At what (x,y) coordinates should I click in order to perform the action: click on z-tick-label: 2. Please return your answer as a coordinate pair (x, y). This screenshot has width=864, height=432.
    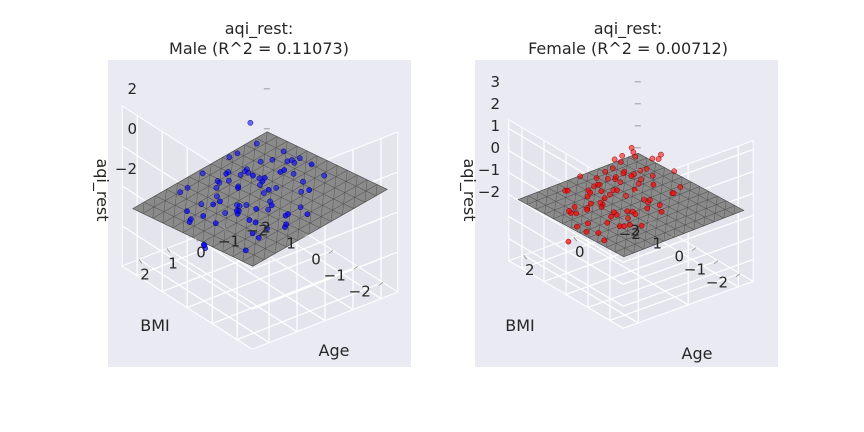
    Looking at the image, I should click on (132, 89).